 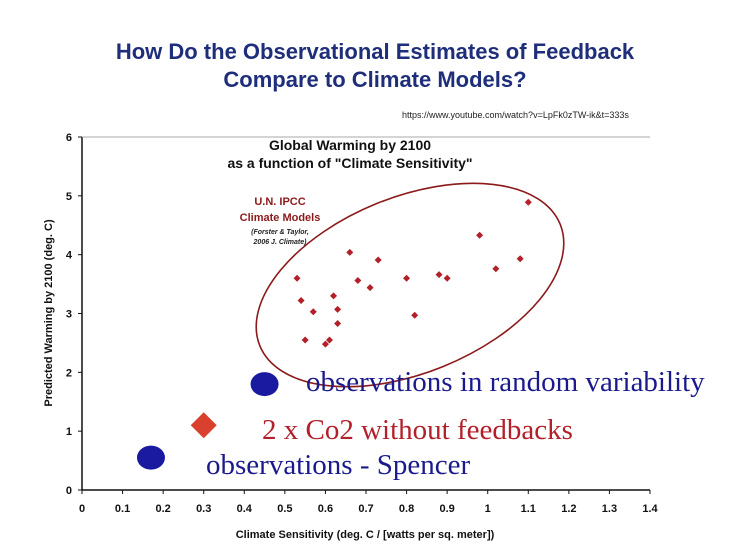 What do you see at coordinates (280, 232) in the screenshot?
I see `ipcc-citation-line1: (Forster & Taylor,` at bounding box center [280, 232].